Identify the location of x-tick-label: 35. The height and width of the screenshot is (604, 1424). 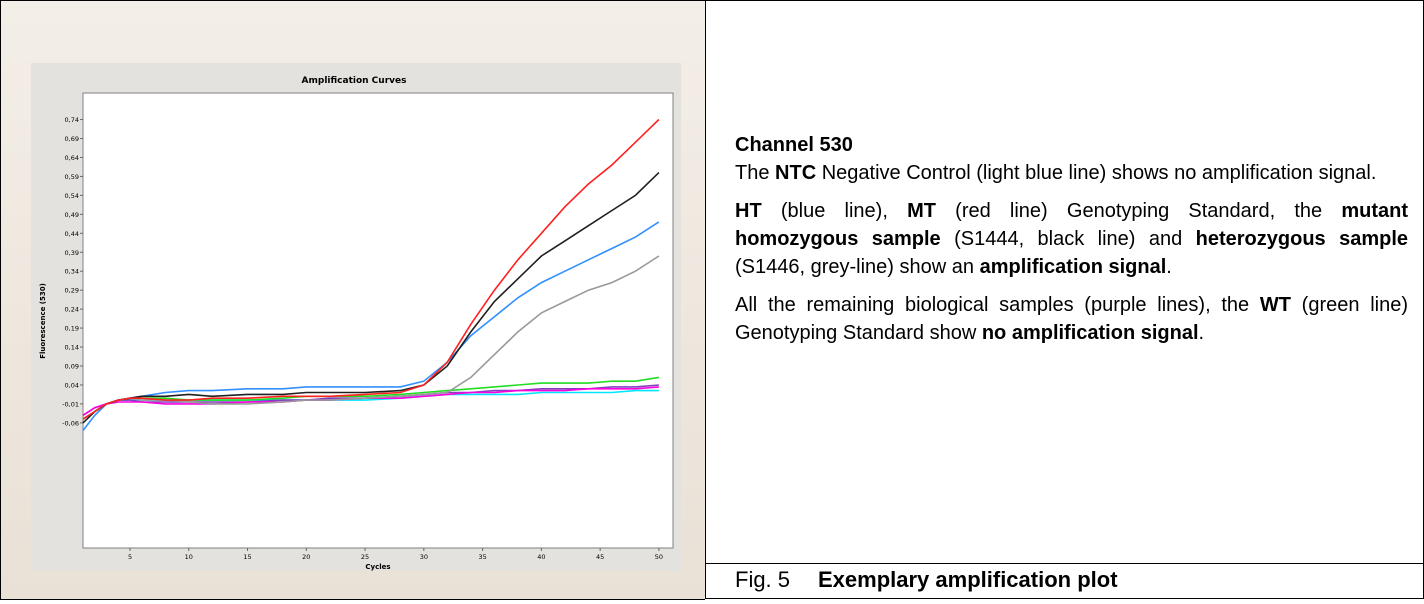
(482, 557).